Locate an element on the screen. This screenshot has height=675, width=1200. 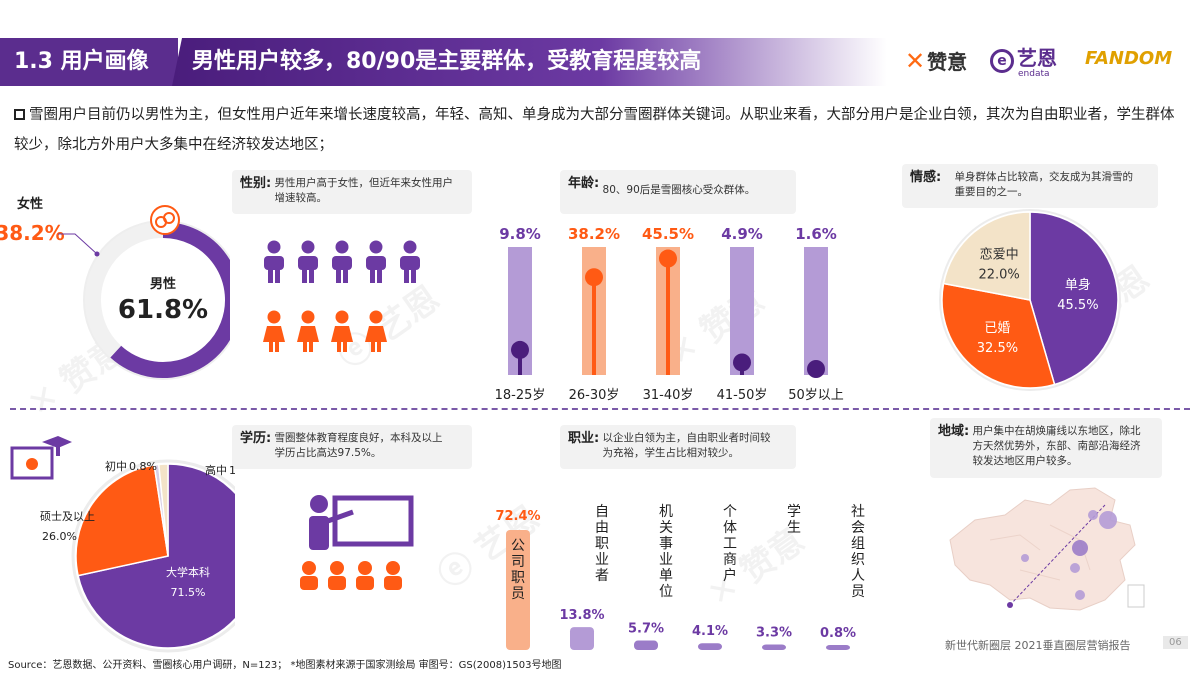
note-gender-label: 性别: is located at coordinates (256, 183).